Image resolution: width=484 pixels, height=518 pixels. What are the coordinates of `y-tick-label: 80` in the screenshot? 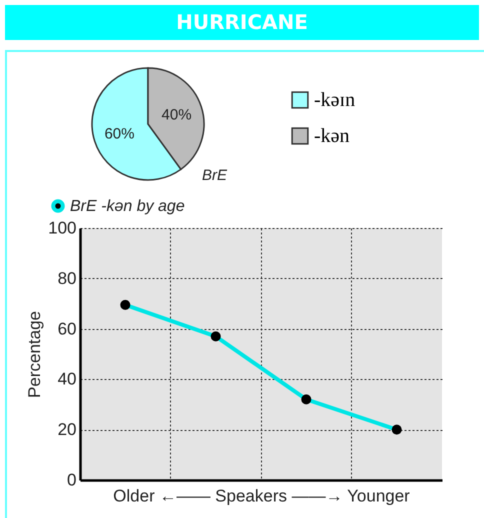 It's located at (67, 278).